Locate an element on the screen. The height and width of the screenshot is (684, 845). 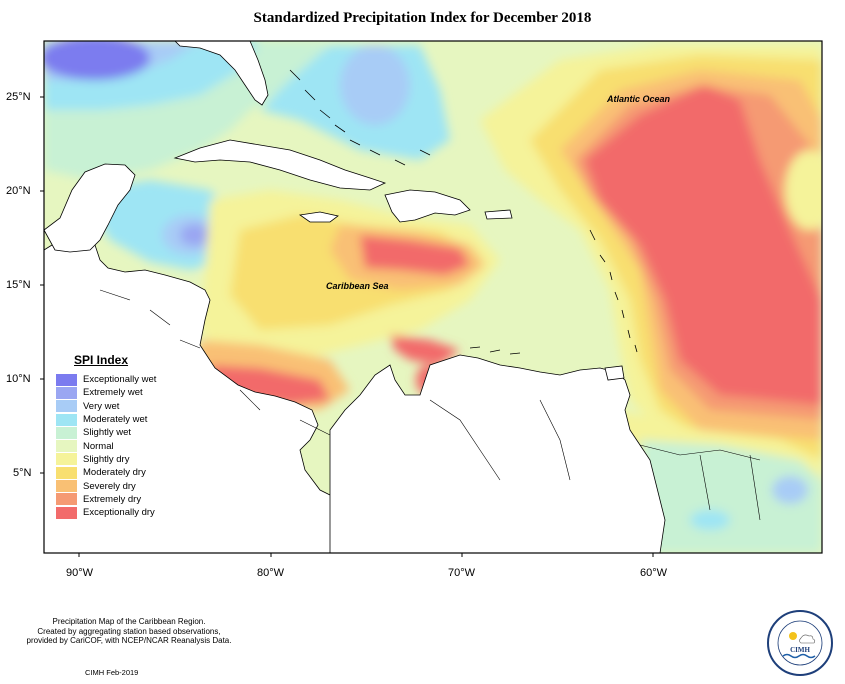
land-puerto-rico is located at coordinates (498, 214).